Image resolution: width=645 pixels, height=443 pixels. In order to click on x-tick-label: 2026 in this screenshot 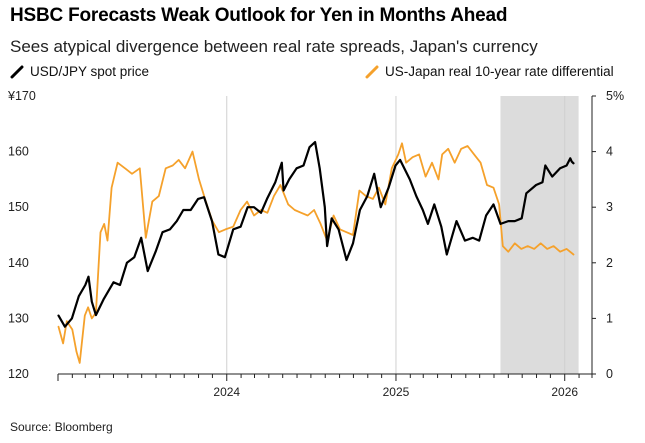, I will do `click(564, 392)`.